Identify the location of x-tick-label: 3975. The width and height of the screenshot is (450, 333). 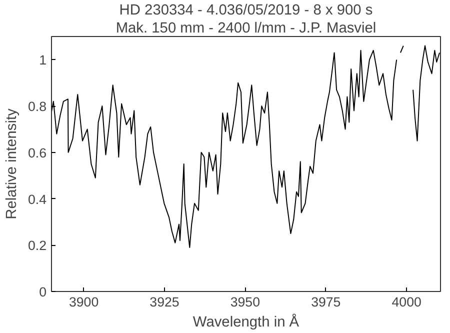
(326, 302).